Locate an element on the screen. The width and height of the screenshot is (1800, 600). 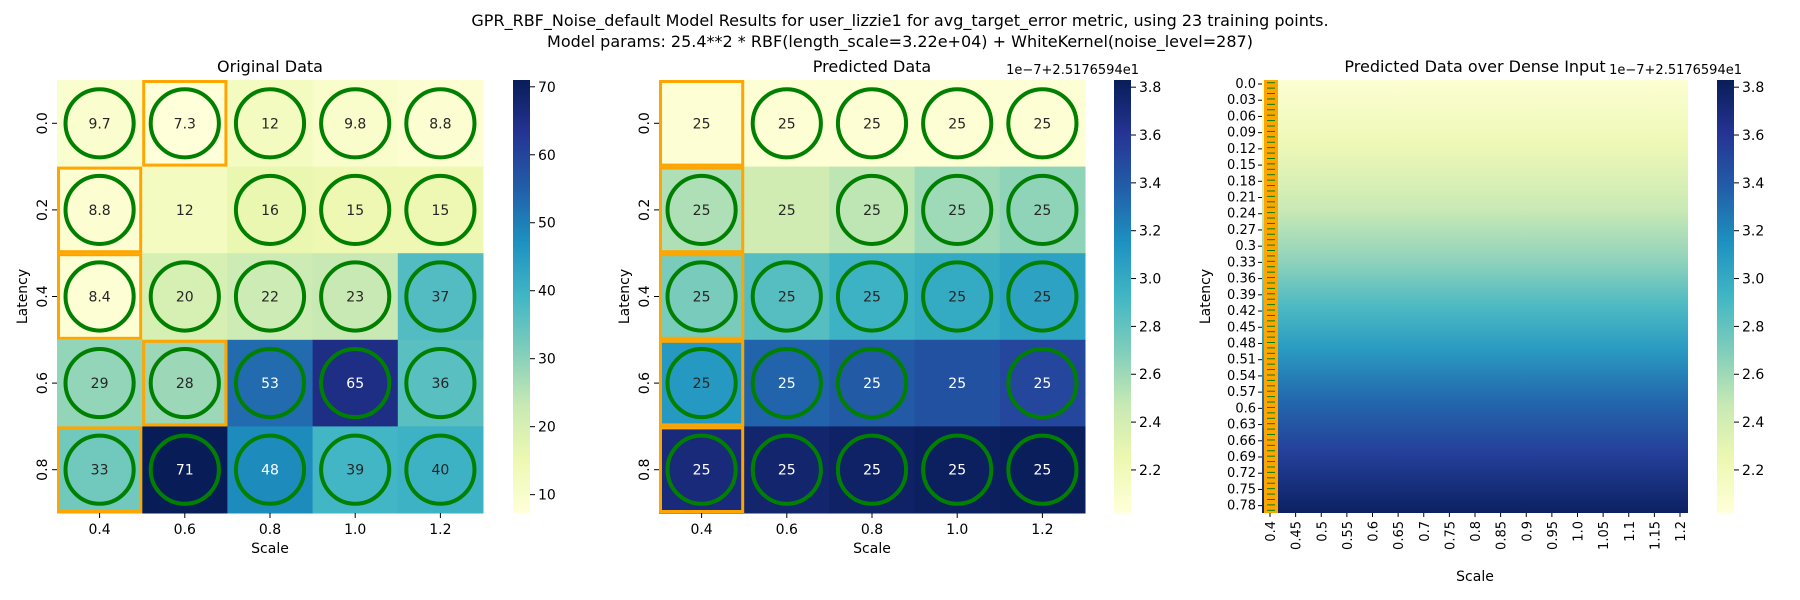
y-tick-label: 0.06 is located at coordinates (1241, 116).